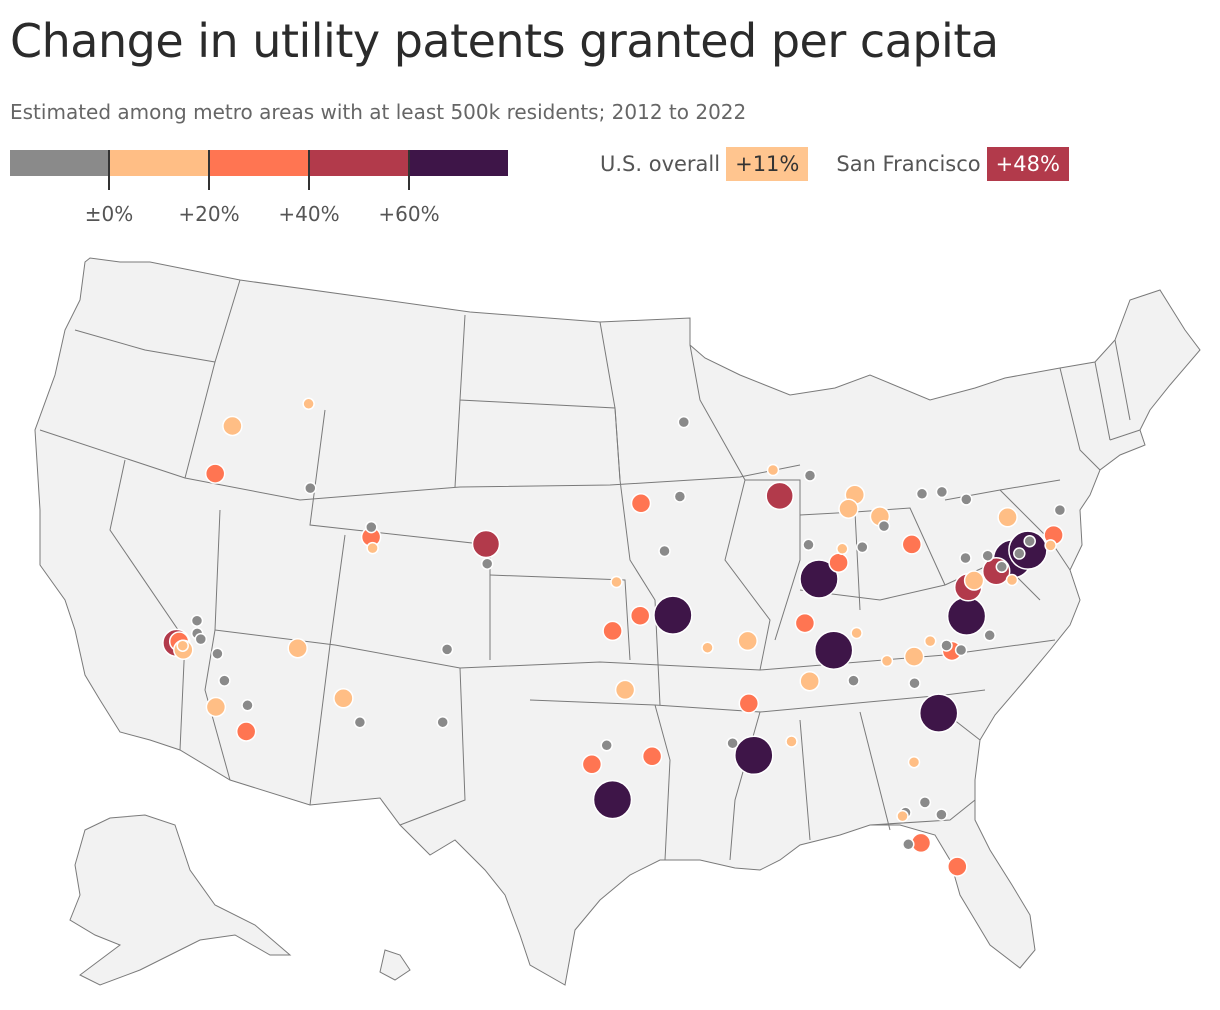 Image resolution: width=1220 pixels, height=1010 pixels. Describe the element at coordinates (767, 164) in the screenshot. I see `us-overall-value: +11%` at that location.